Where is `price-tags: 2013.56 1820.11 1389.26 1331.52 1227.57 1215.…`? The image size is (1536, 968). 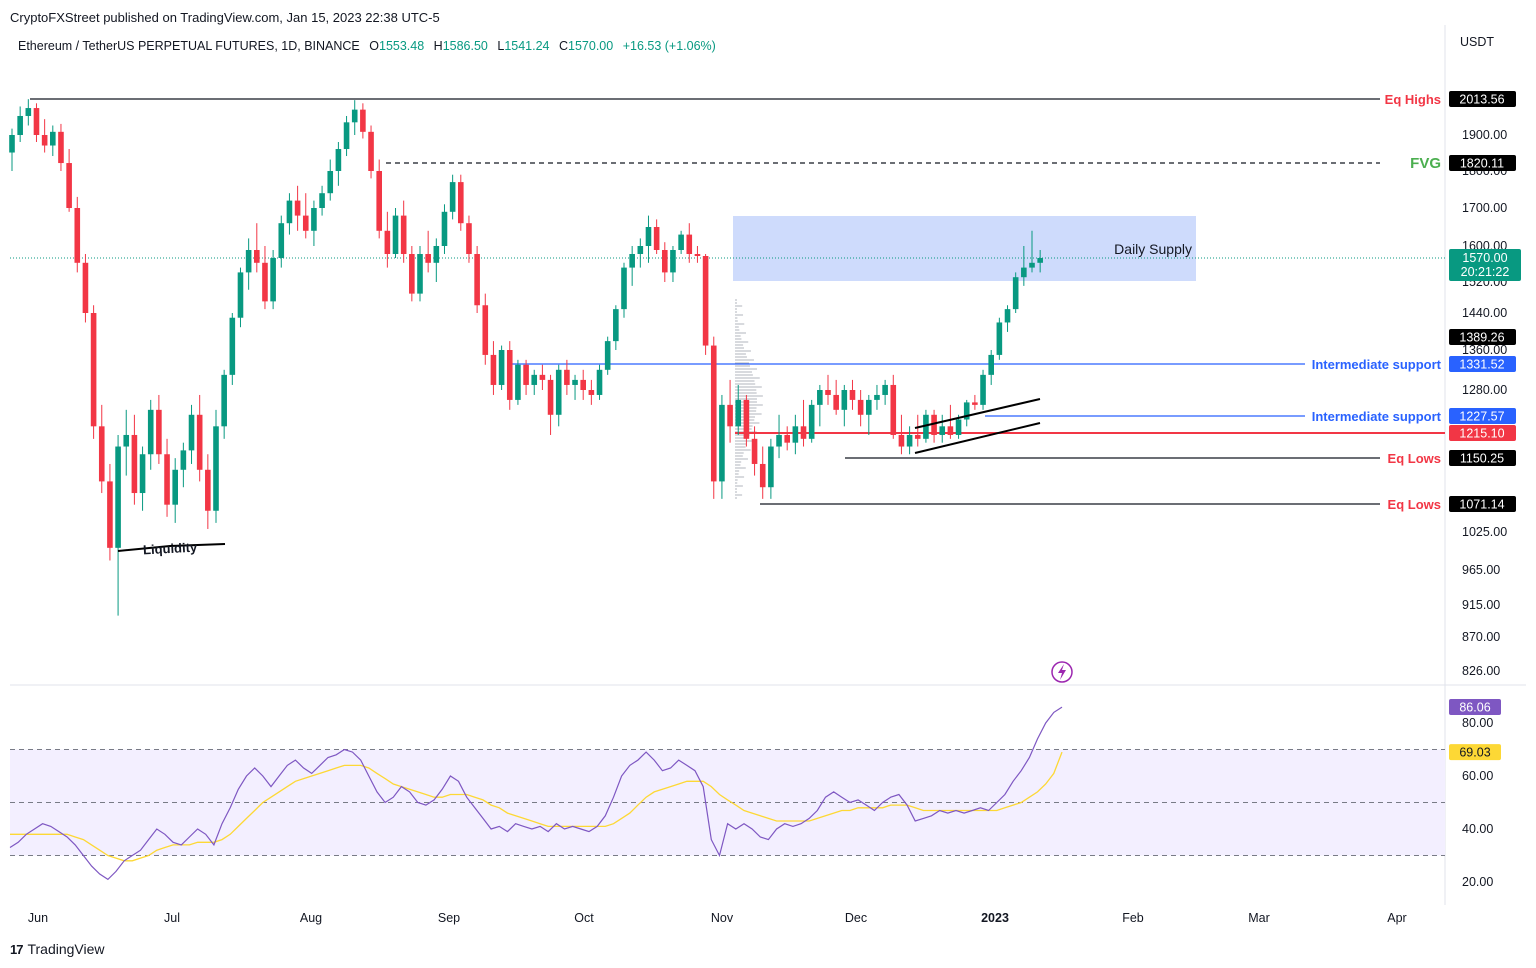
price-tags: 2013.56 1820.11 1389.26 1331.52 1227.57 1215.… is located at coordinates (1485, 301).